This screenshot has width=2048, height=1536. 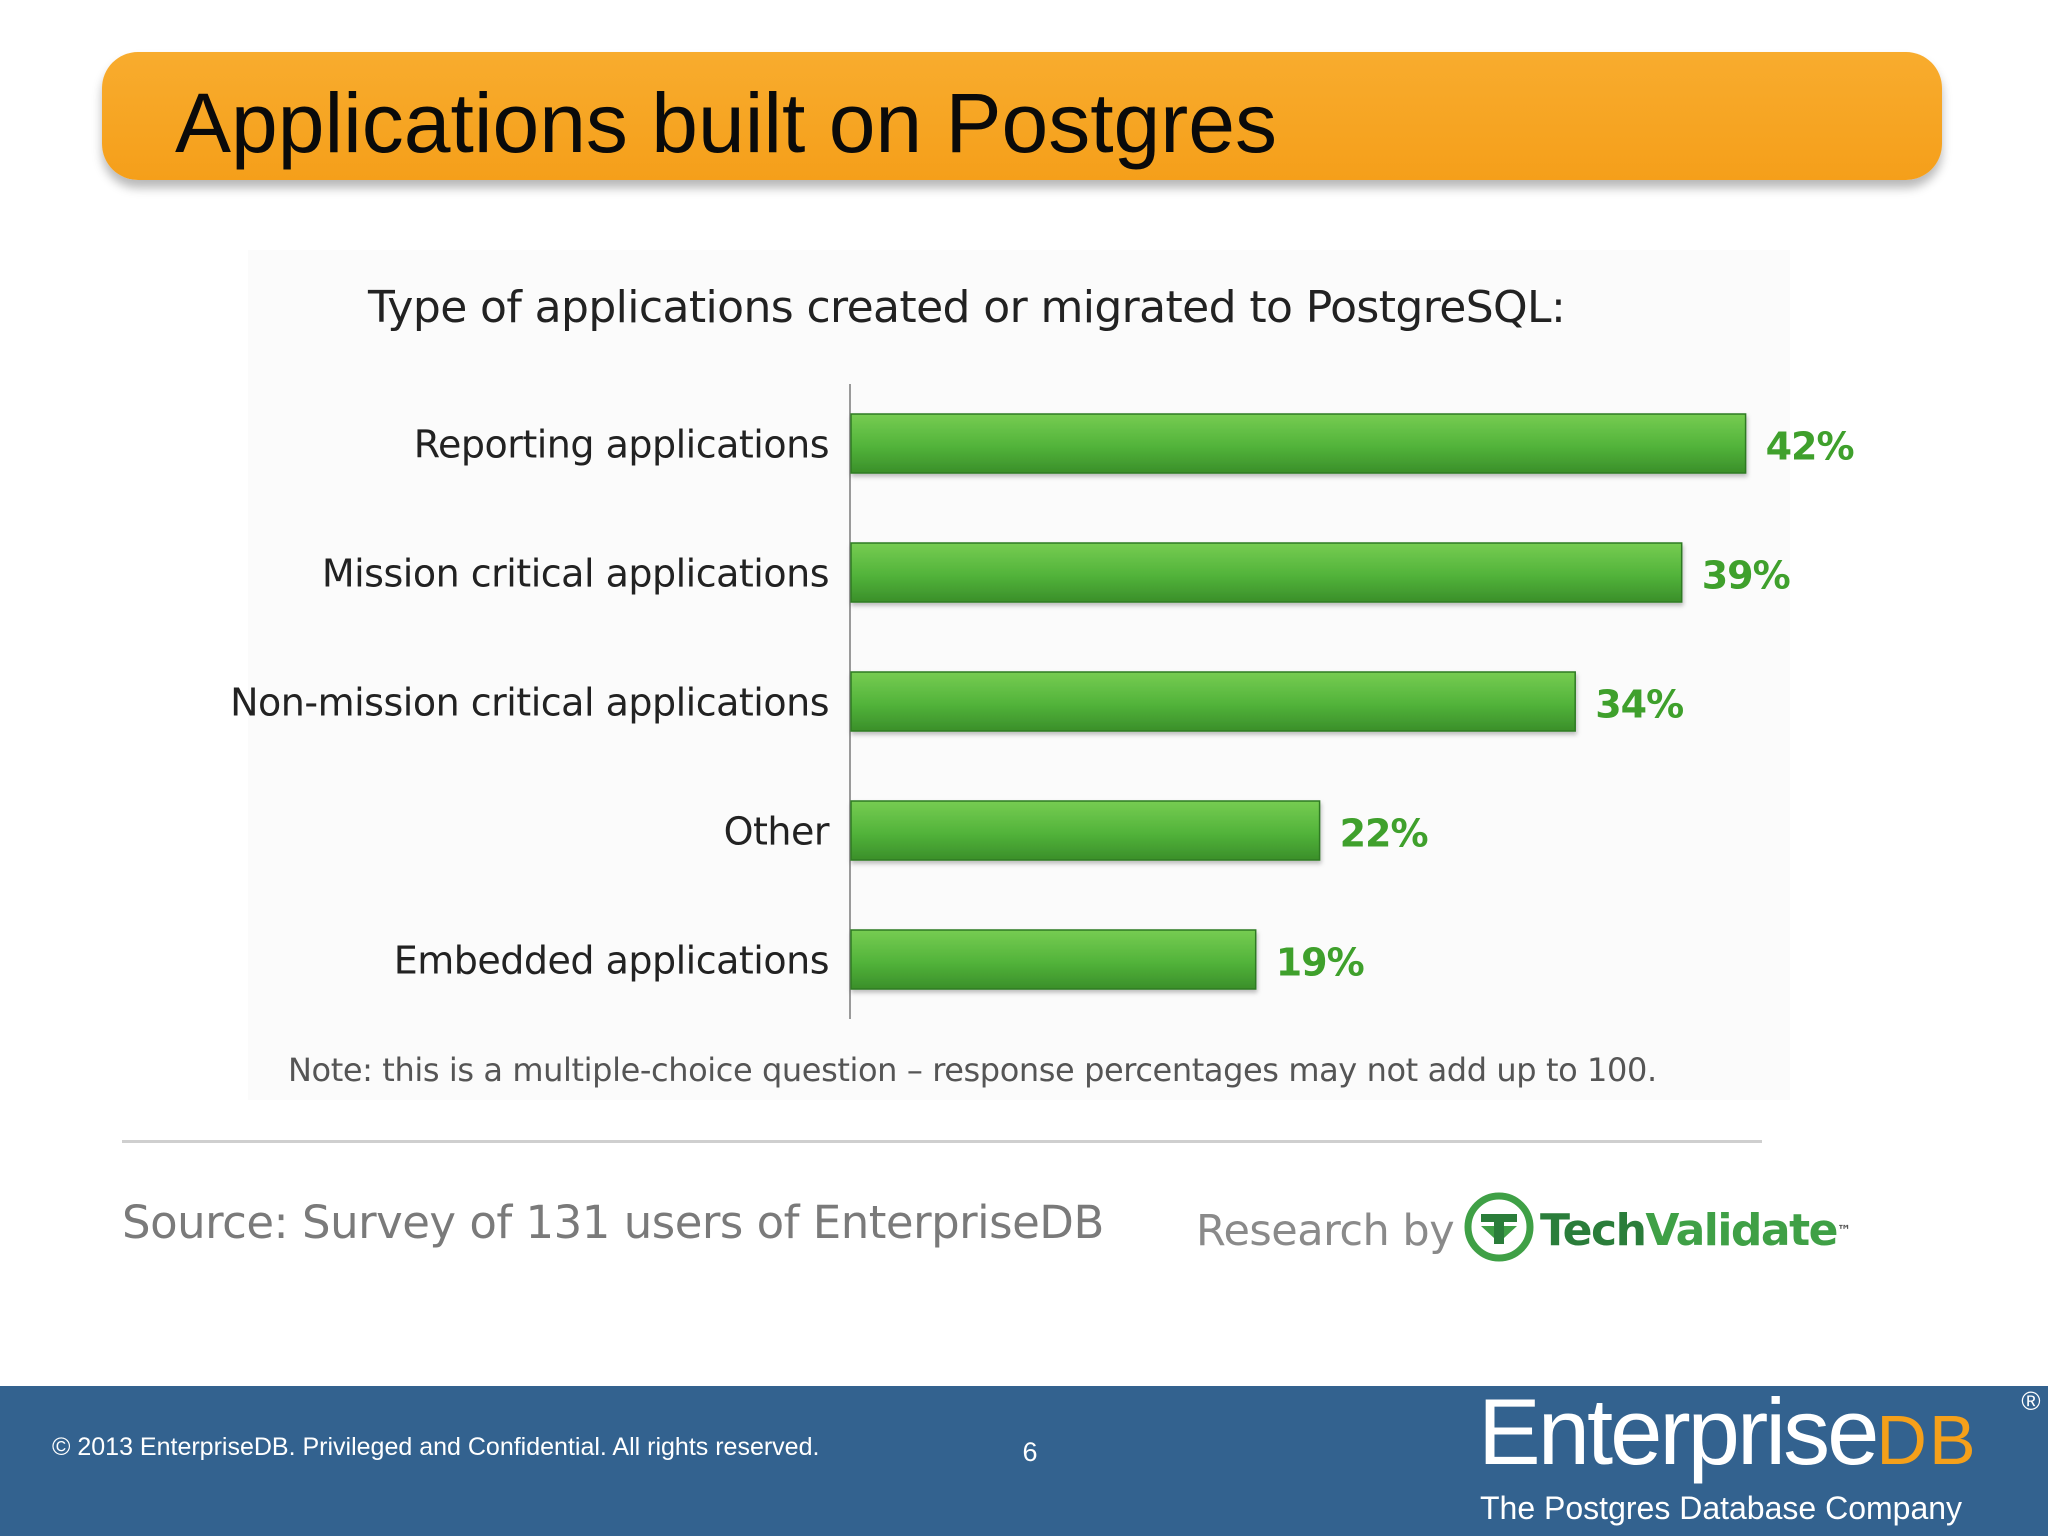 I want to click on category-label-3: Other, so click(x=777, y=832).